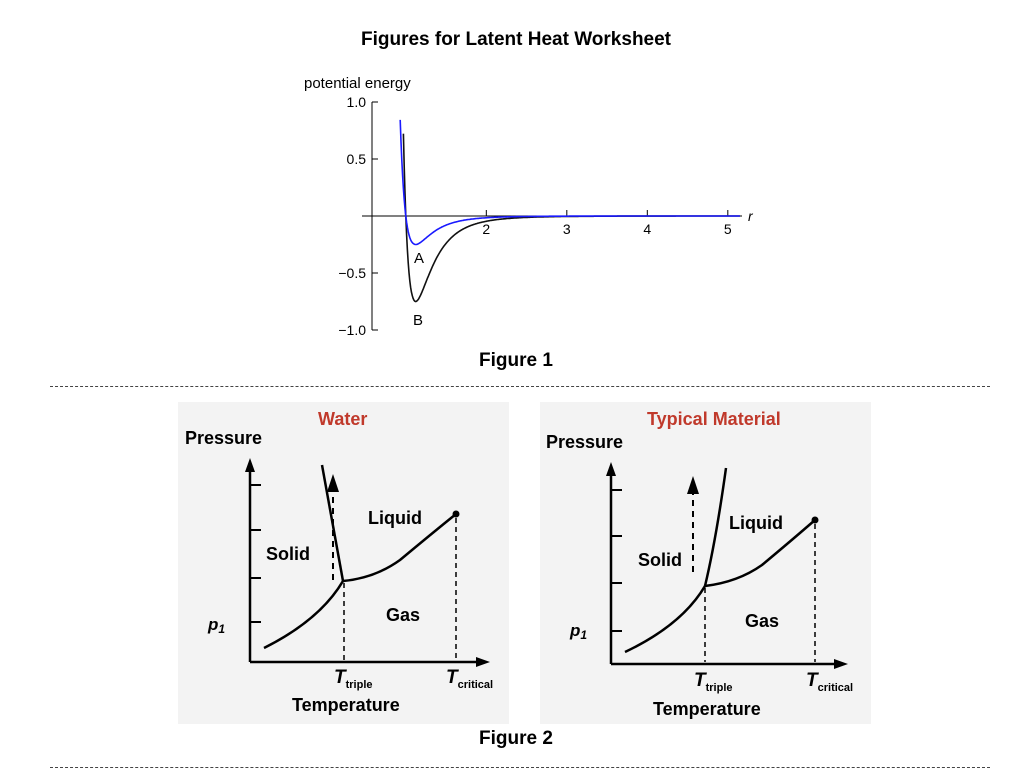 This screenshot has width=1032, height=780. What do you see at coordinates (584, 442) in the screenshot?
I see `typical-pressure-label: Pressure` at bounding box center [584, 442].